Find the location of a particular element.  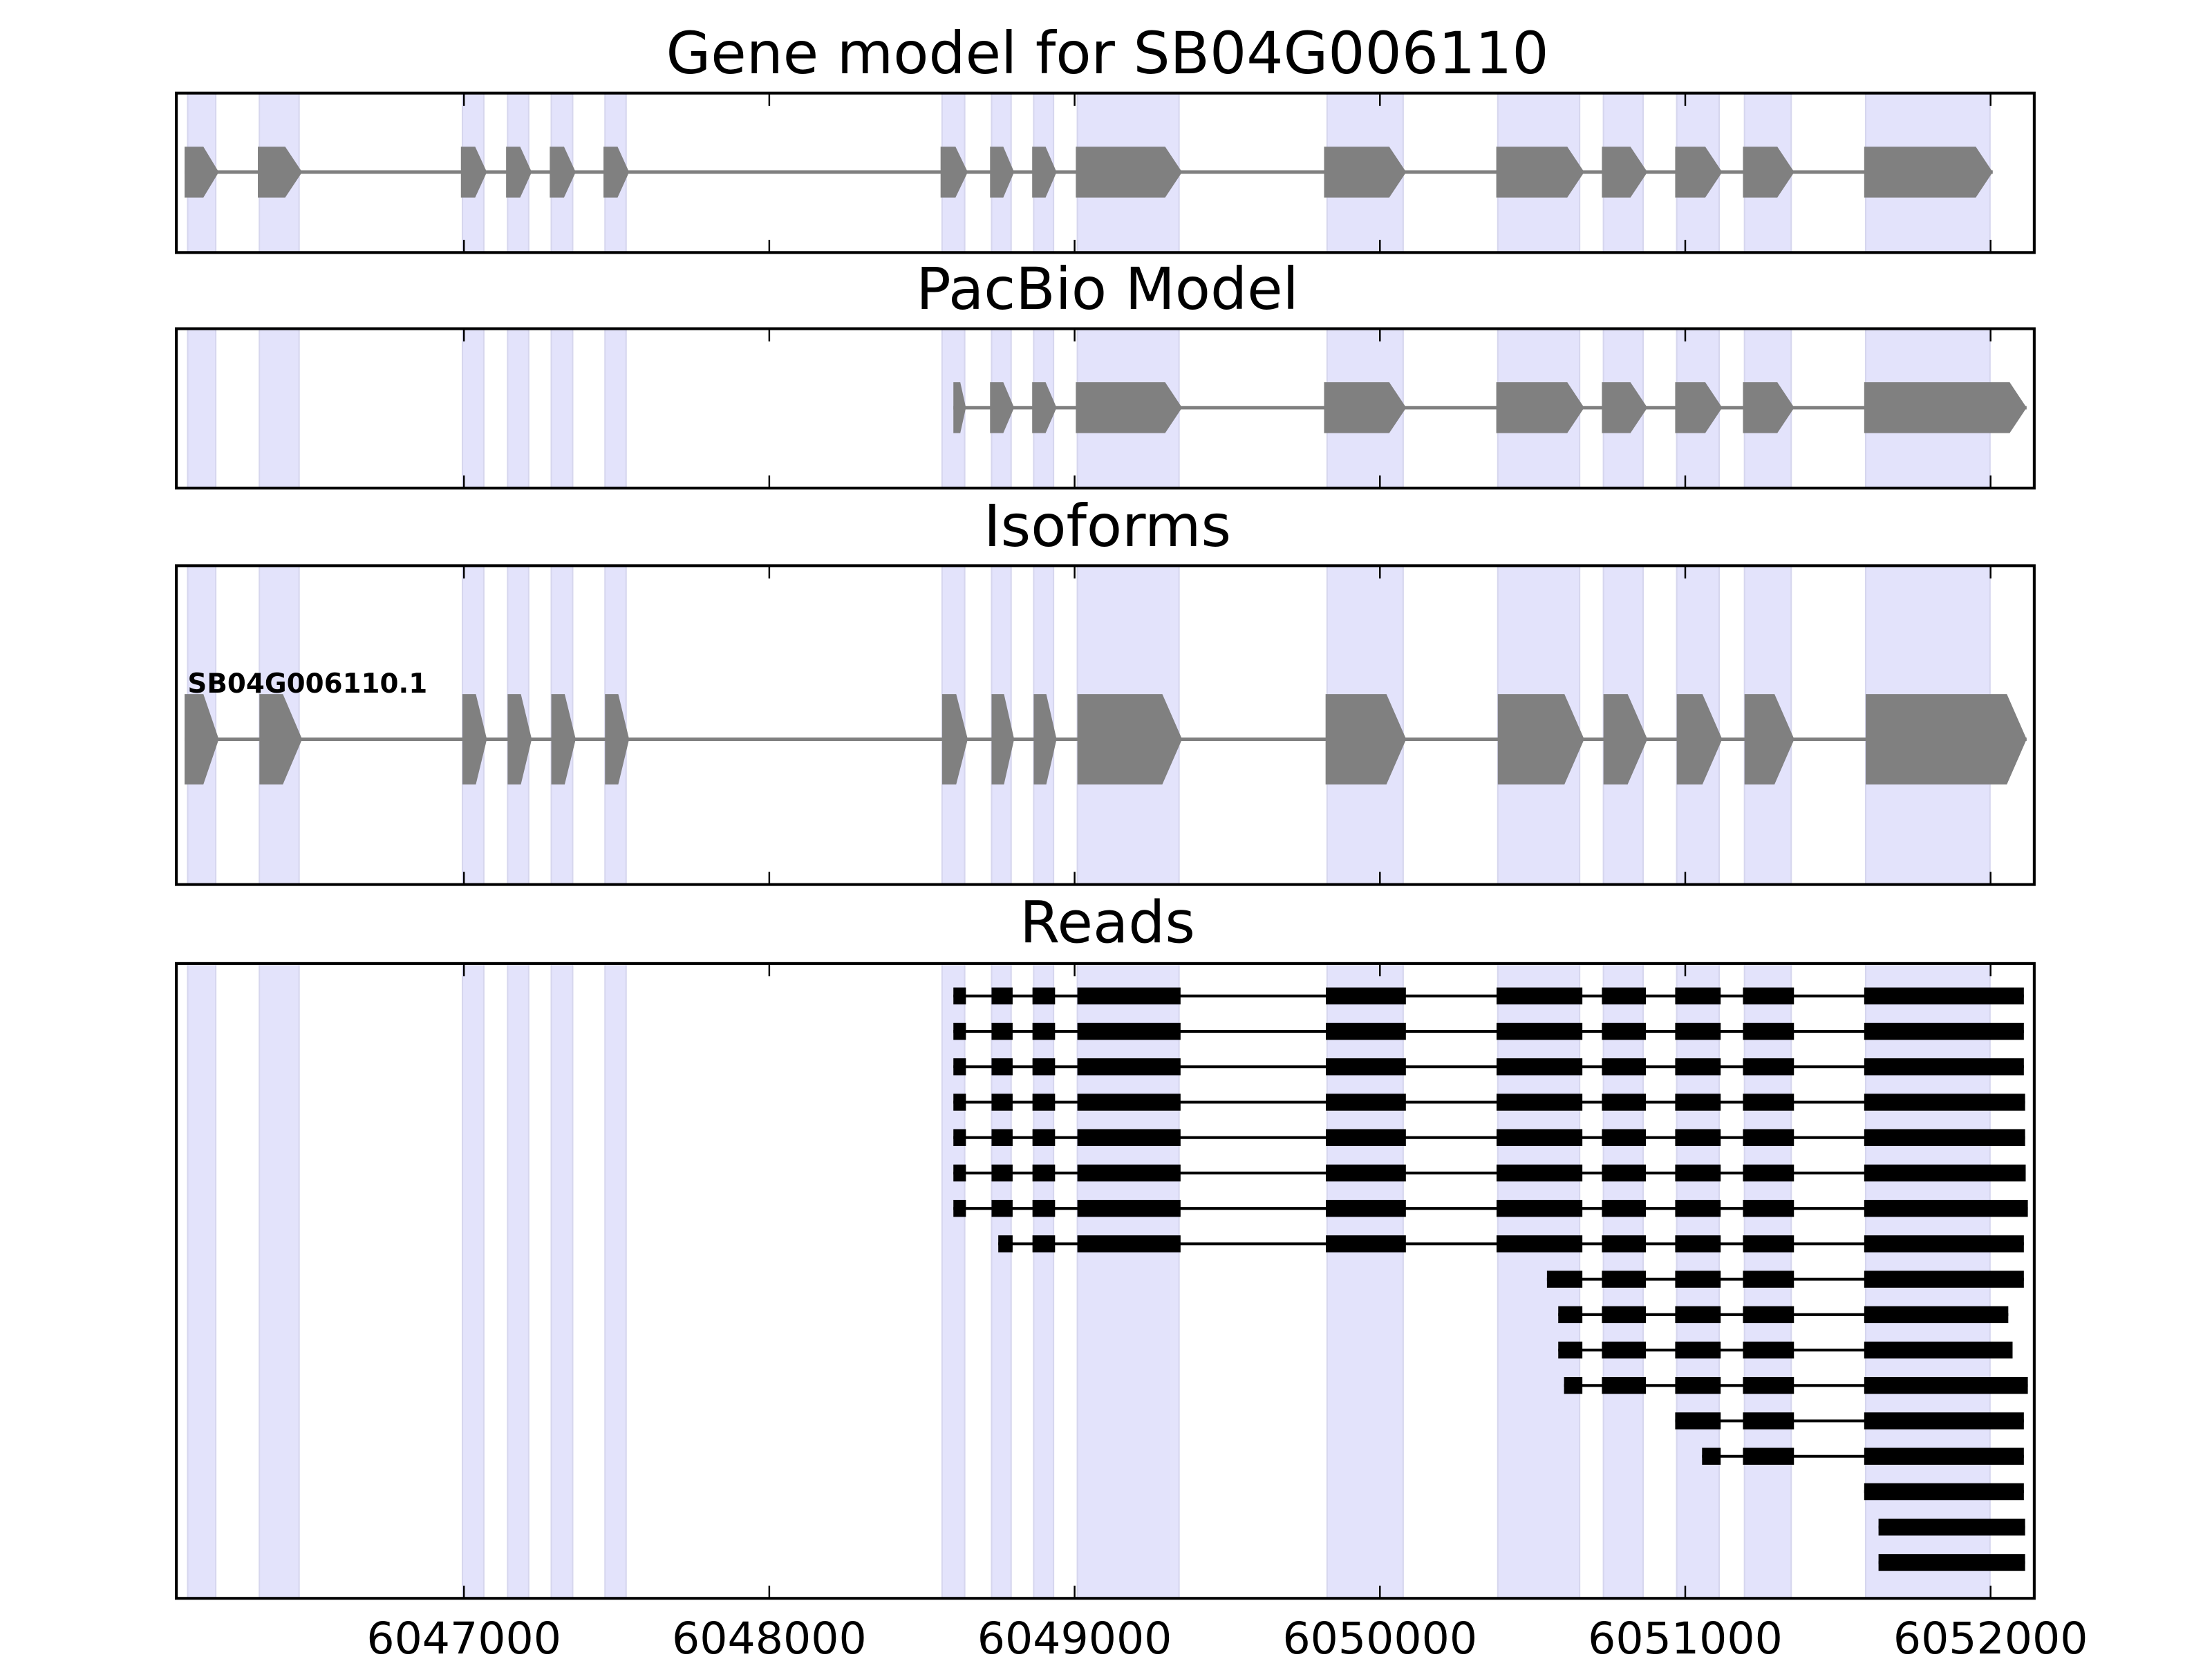

panel-title-gene-model: Gene model for SB04G006110 is located at coordinates (1107, 53).